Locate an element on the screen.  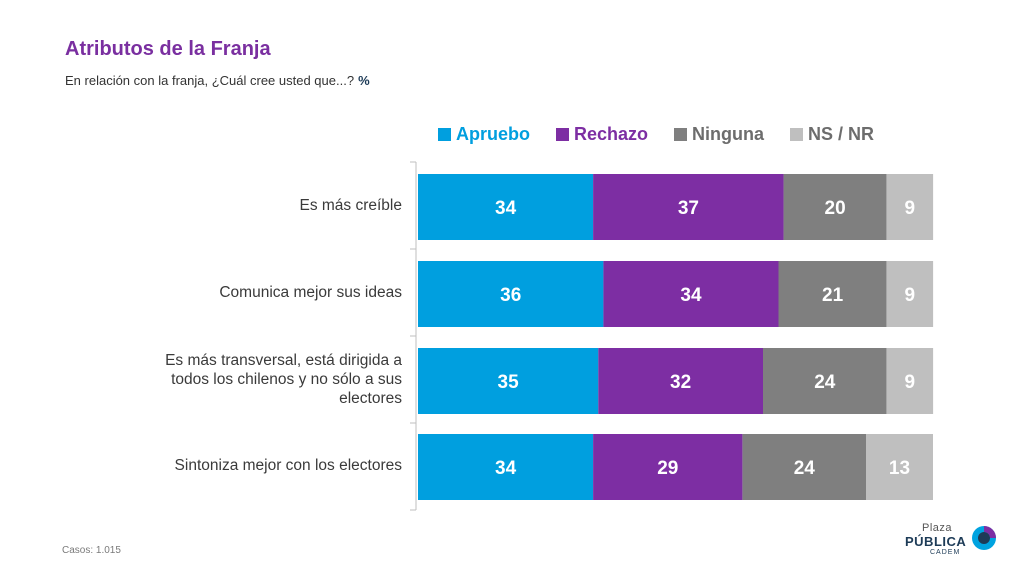
cases-count: Casos: 1.015 is located at coordinates (91, 550).